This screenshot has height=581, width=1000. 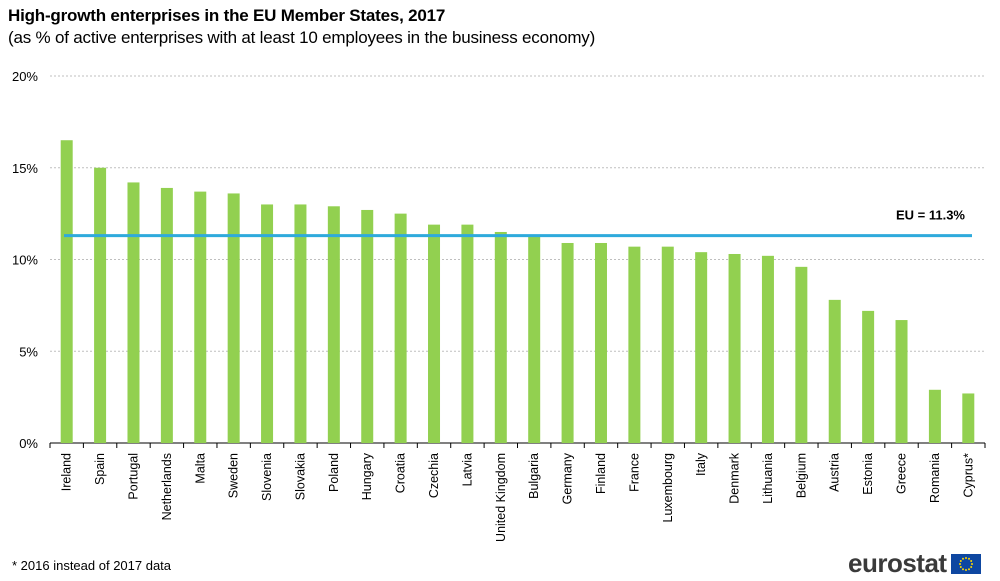 I want to click on x-tick-label: Austria, so click(x=835, y=472).